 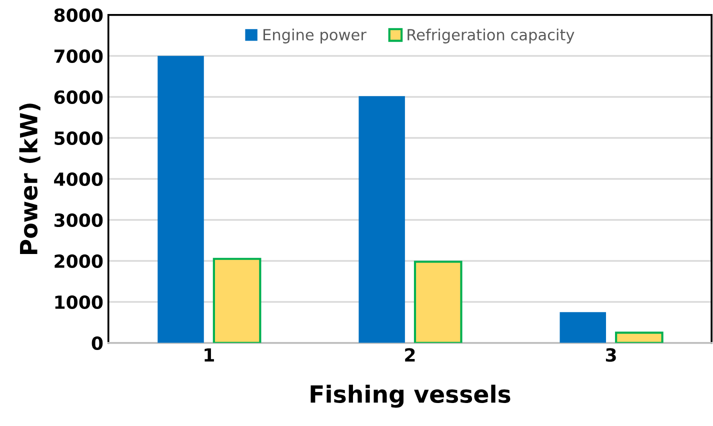 I want to click on x-tick-label: 1, so click(x=209, y=355).